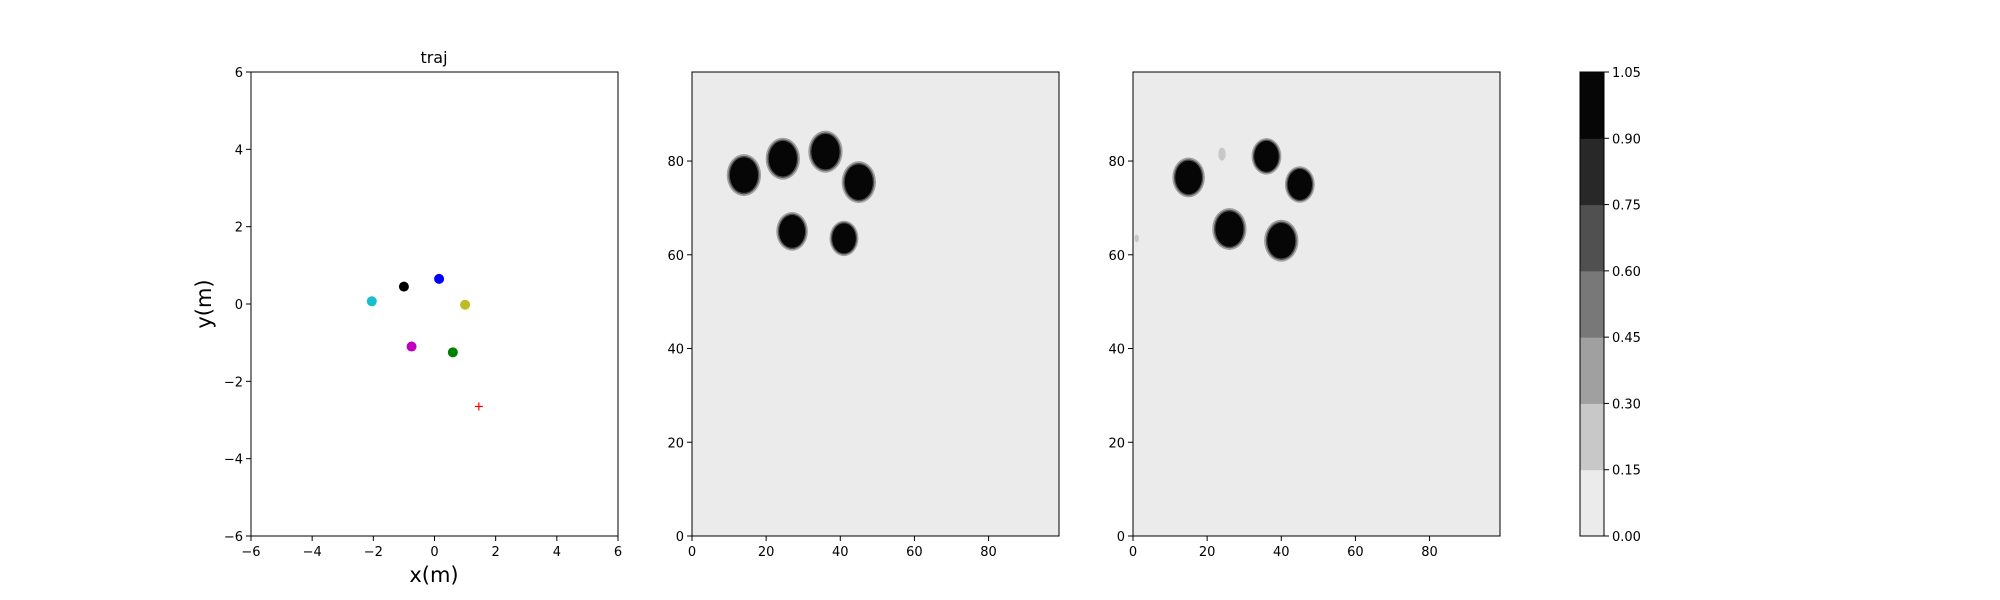 Image resolution: width=2000 pixels, height=600 pixels. I want to click on x-tick-label: 2, so click(496, 552).